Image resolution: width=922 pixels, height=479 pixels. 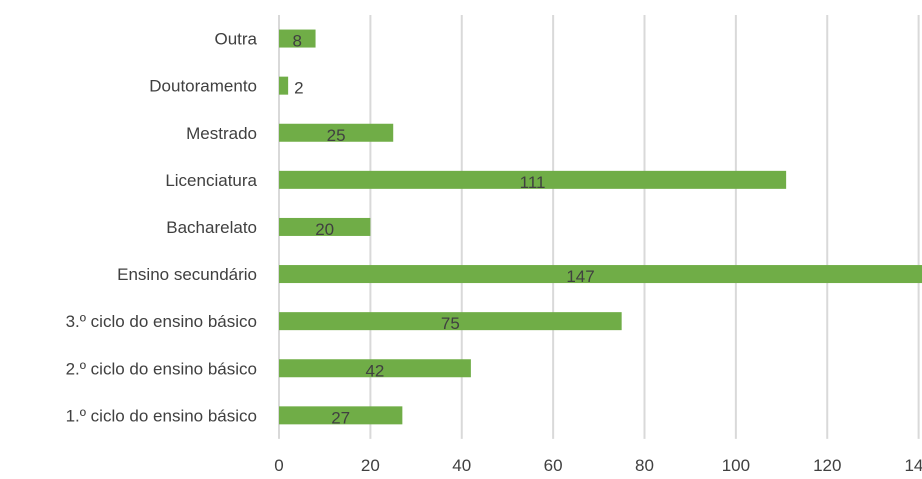 I want to click on data-label: 42, so click(x=374, y=370).